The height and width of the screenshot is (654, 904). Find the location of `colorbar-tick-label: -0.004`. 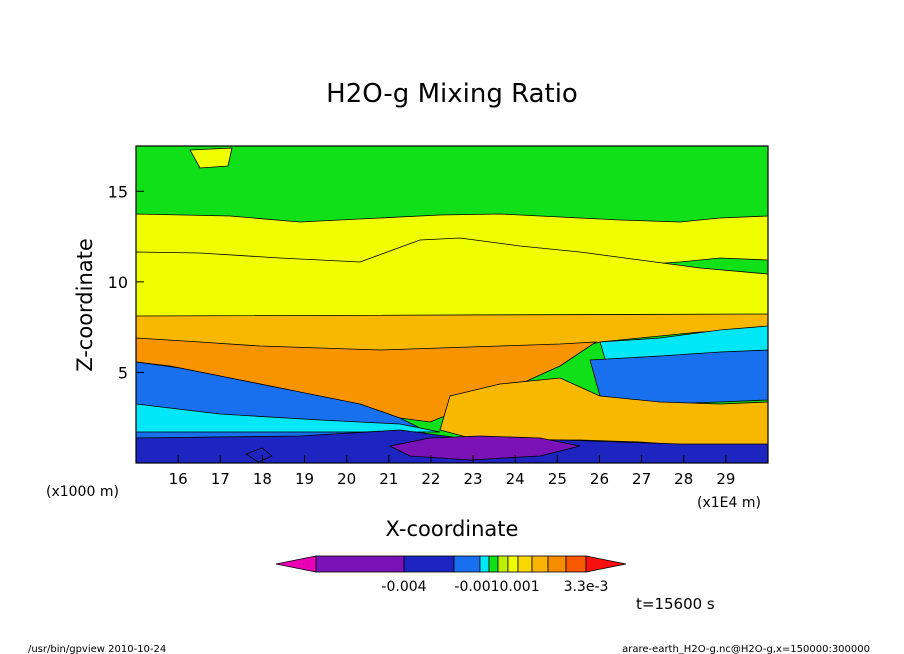

colorbar-tick-label: -0.004 is located at coordinates (403, 587).